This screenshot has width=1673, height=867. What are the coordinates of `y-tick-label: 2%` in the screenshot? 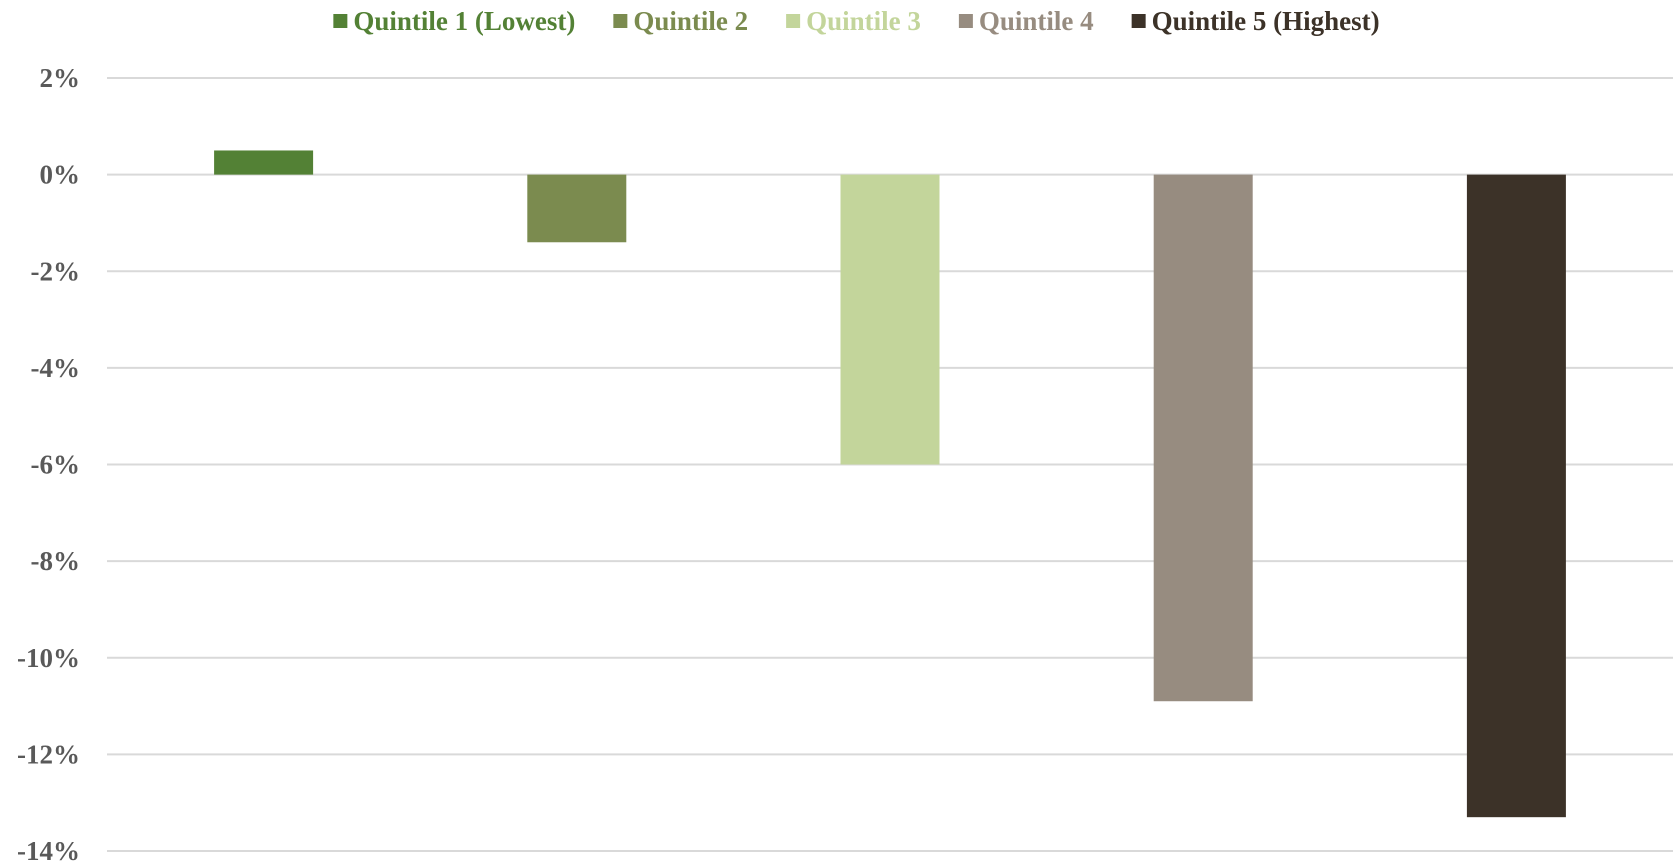 It's located at (60, 78).